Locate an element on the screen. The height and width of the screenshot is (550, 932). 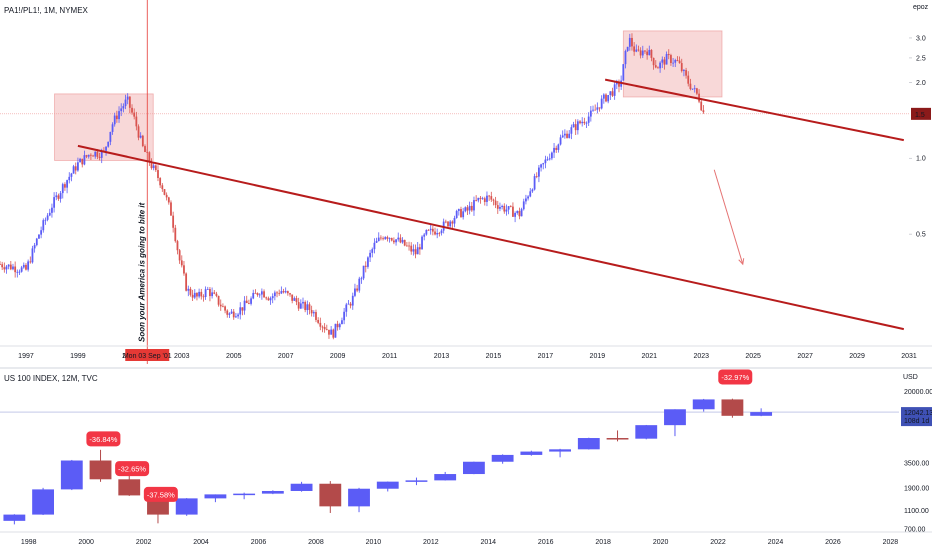
y-tick-label: 1900.00 is located at coordinates (916, 488).